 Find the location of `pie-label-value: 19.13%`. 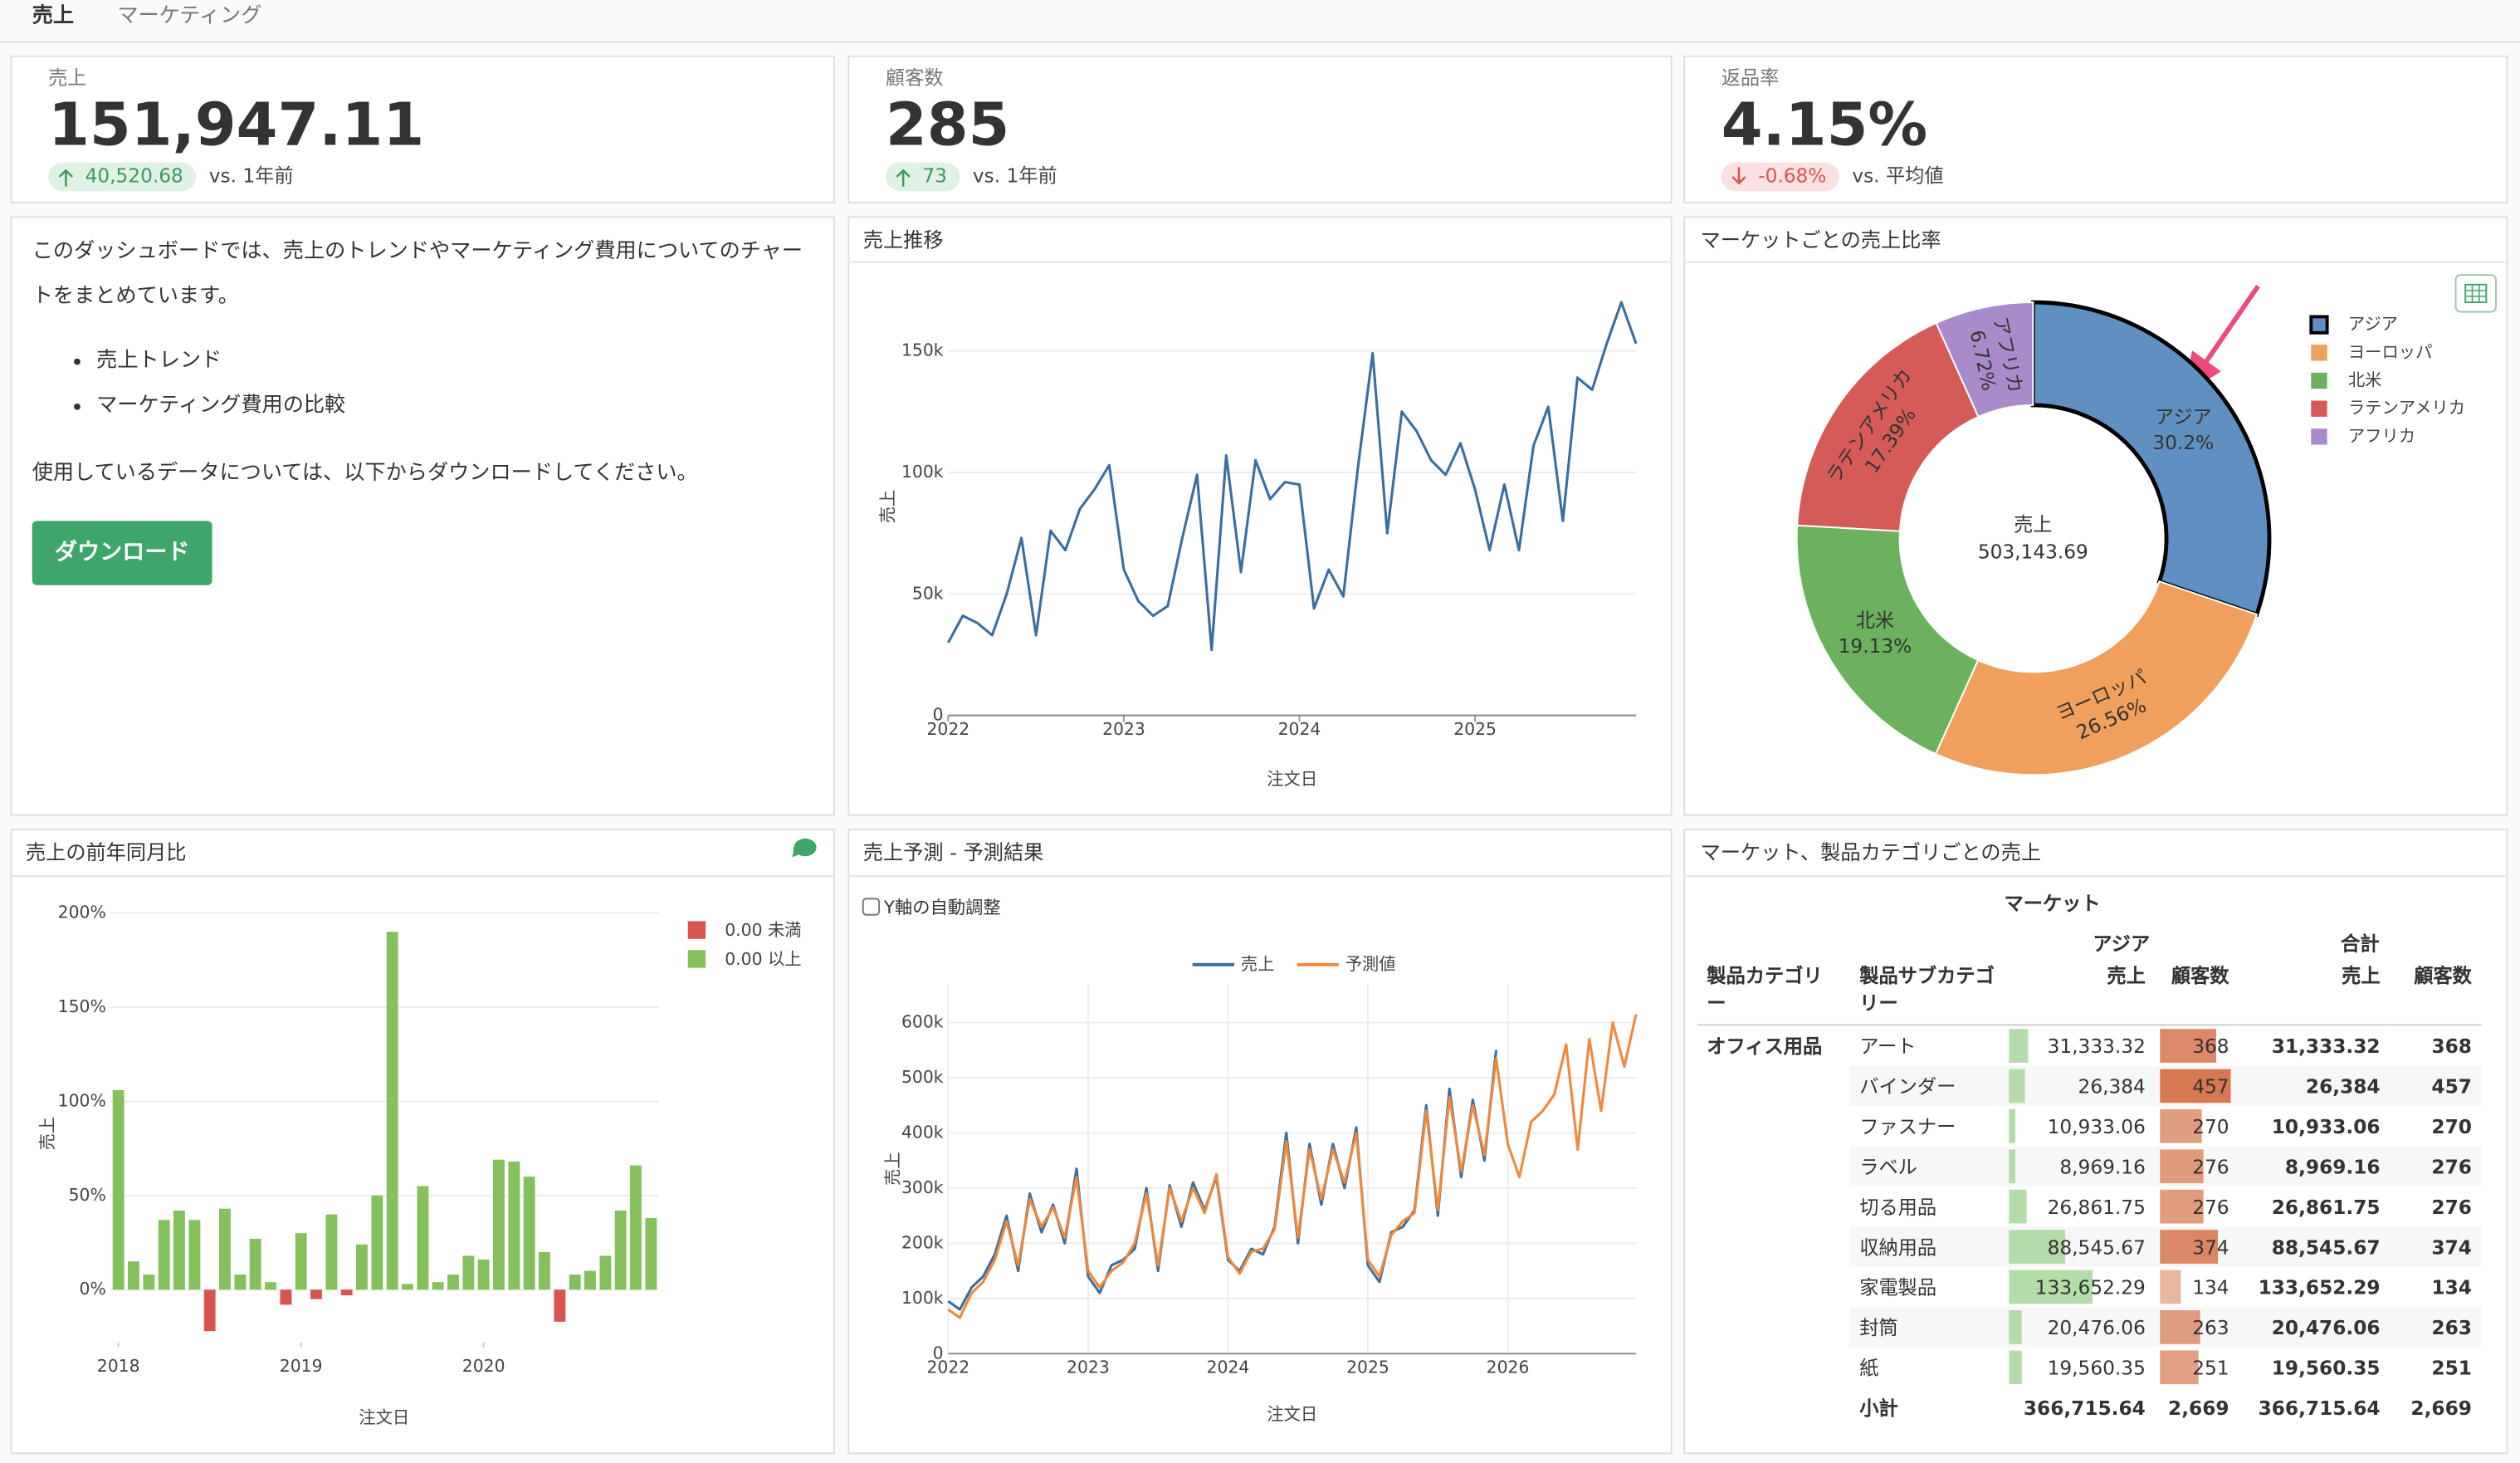

pie-label-value: 19.13% is located at coordinates (1875, 646).